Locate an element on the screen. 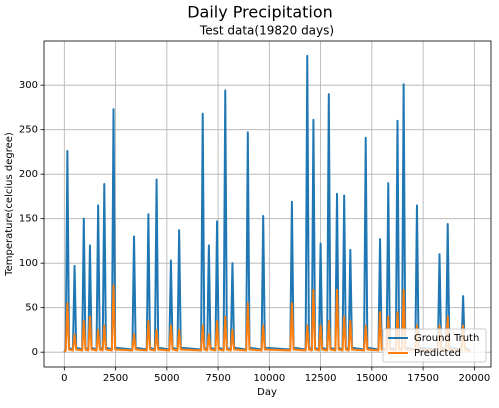 The height and width of the screenshot is (408, 499). x-tick-label: 7500 is located at coordinates (217, 378).